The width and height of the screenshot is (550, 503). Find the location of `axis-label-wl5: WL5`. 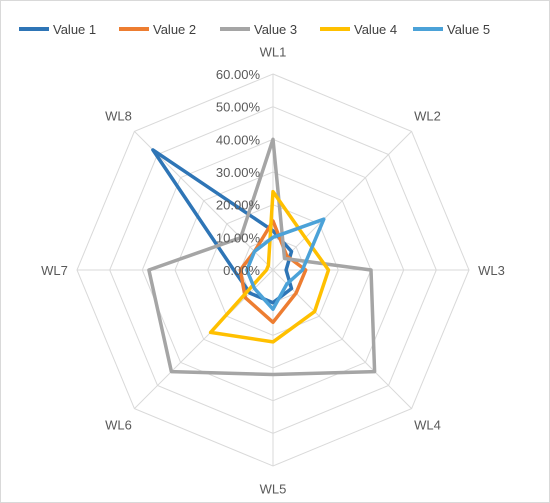

axis-label-wl5: WL5 is located at coordinates (273, 489).